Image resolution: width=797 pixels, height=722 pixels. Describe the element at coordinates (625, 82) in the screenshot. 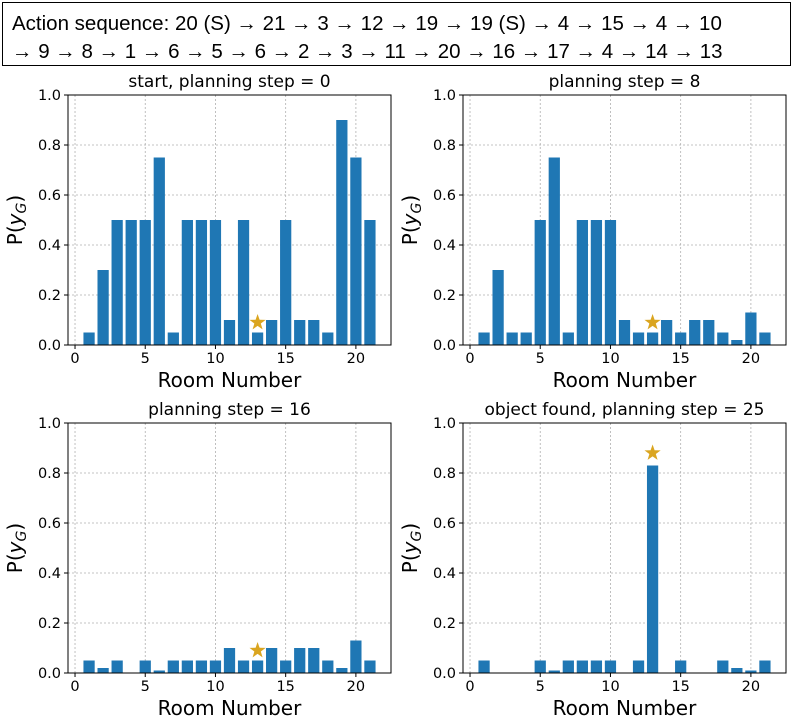

I see `chart-title: planning step = 8` at that location.